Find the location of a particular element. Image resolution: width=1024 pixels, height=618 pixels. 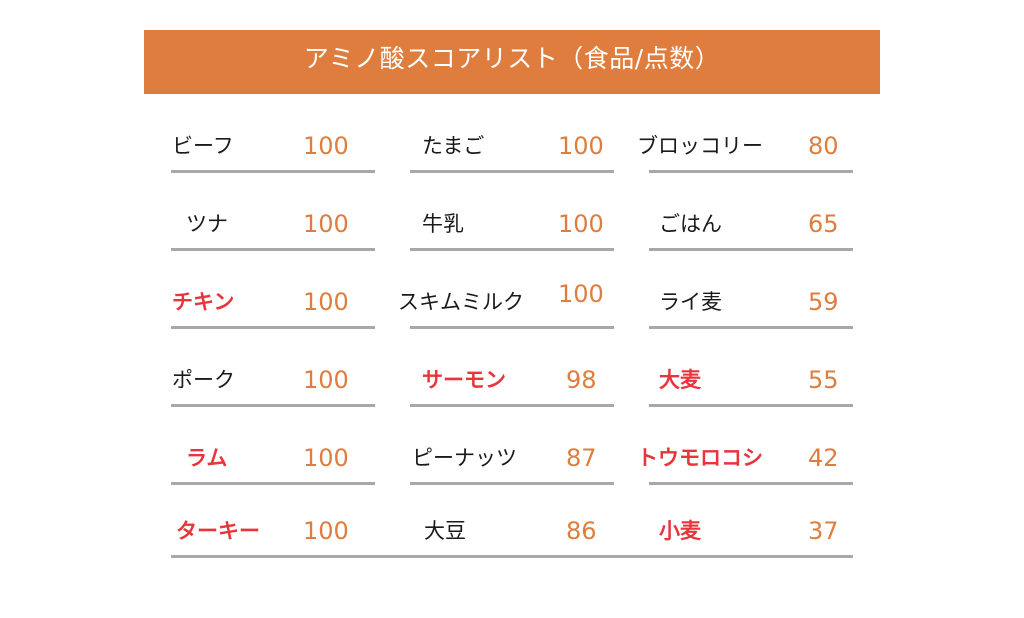

food-score-item: ターキー 100 is located at coordinates (512, 535).